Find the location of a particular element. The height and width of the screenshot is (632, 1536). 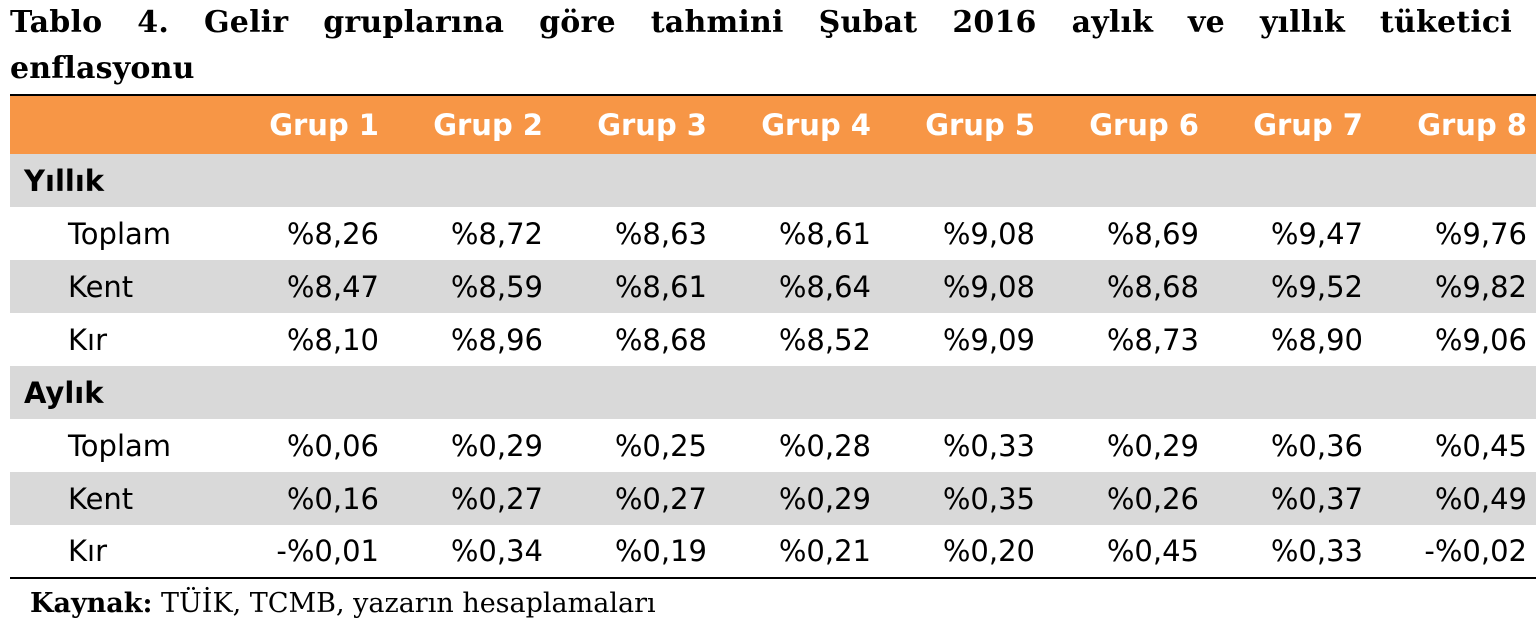

column-header: Grup 7 is located at coordinates (1308, 125).